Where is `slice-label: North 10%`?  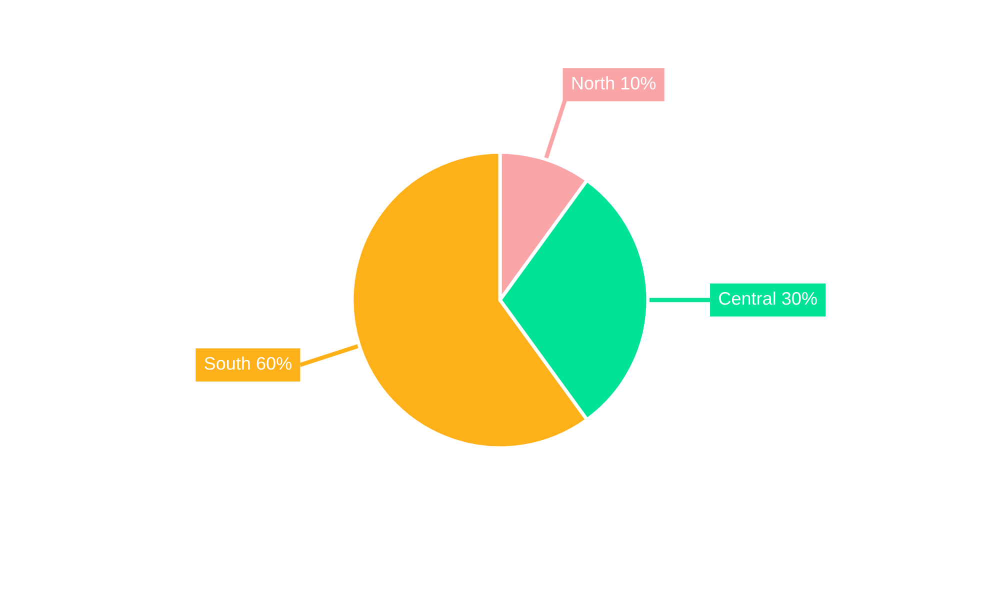 slice-label: North 10% is located at coordinates (614, 83).